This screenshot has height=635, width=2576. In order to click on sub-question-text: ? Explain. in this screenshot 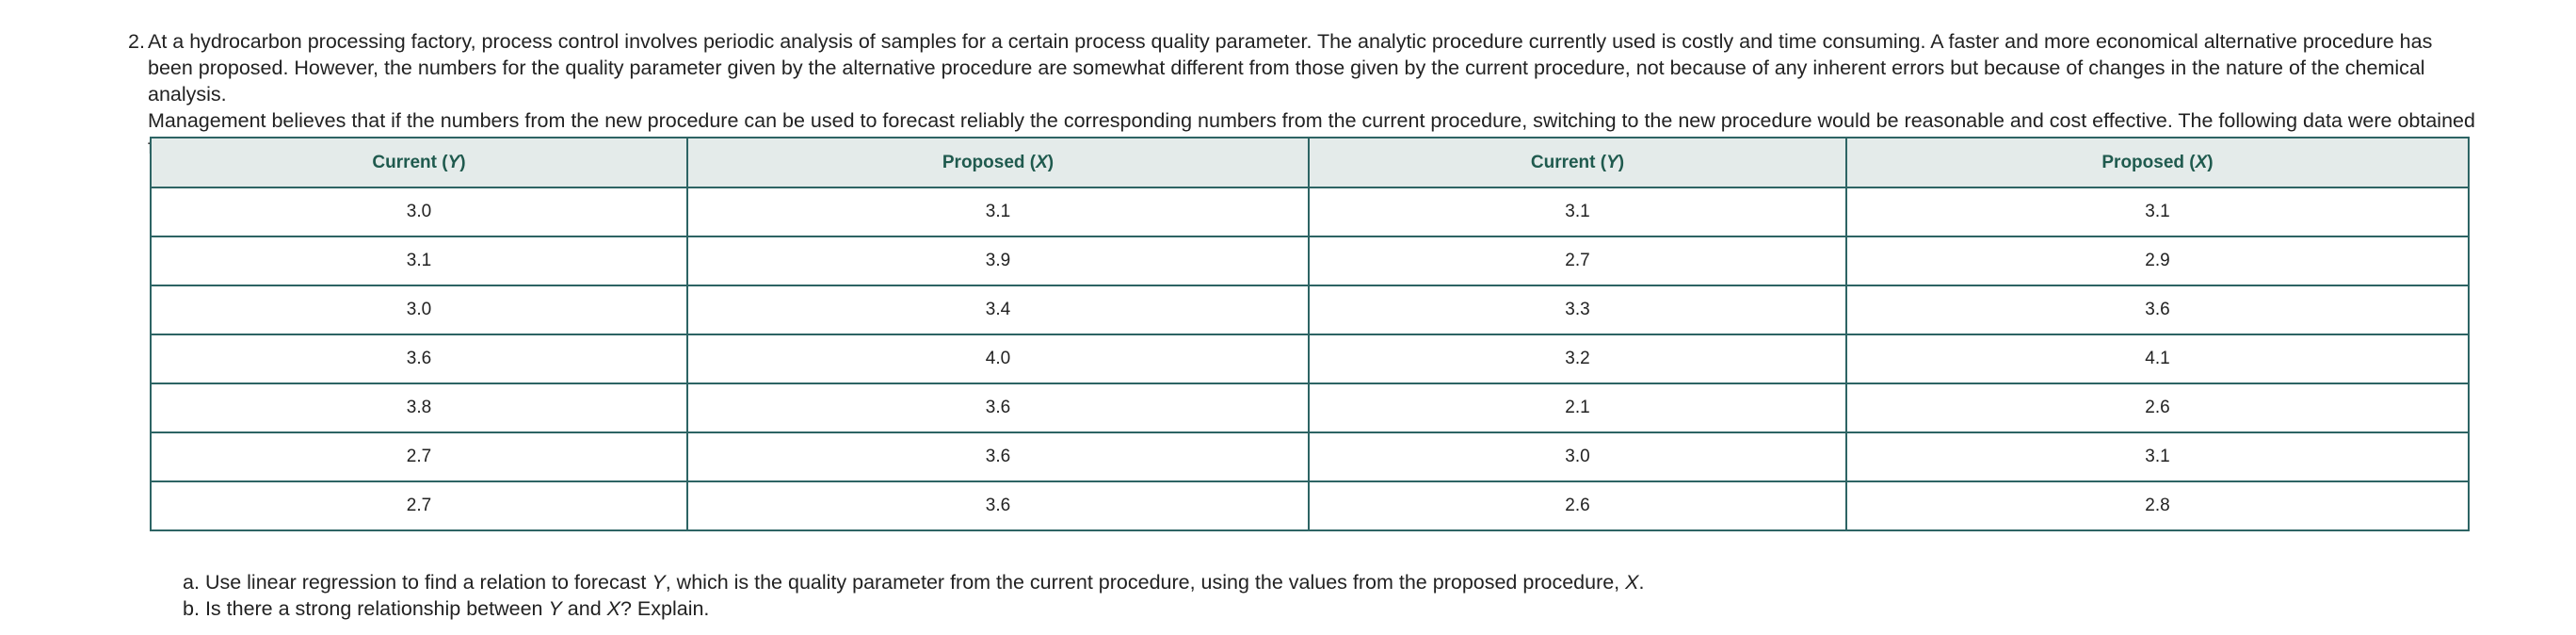, I will do `click(665, 608)`.